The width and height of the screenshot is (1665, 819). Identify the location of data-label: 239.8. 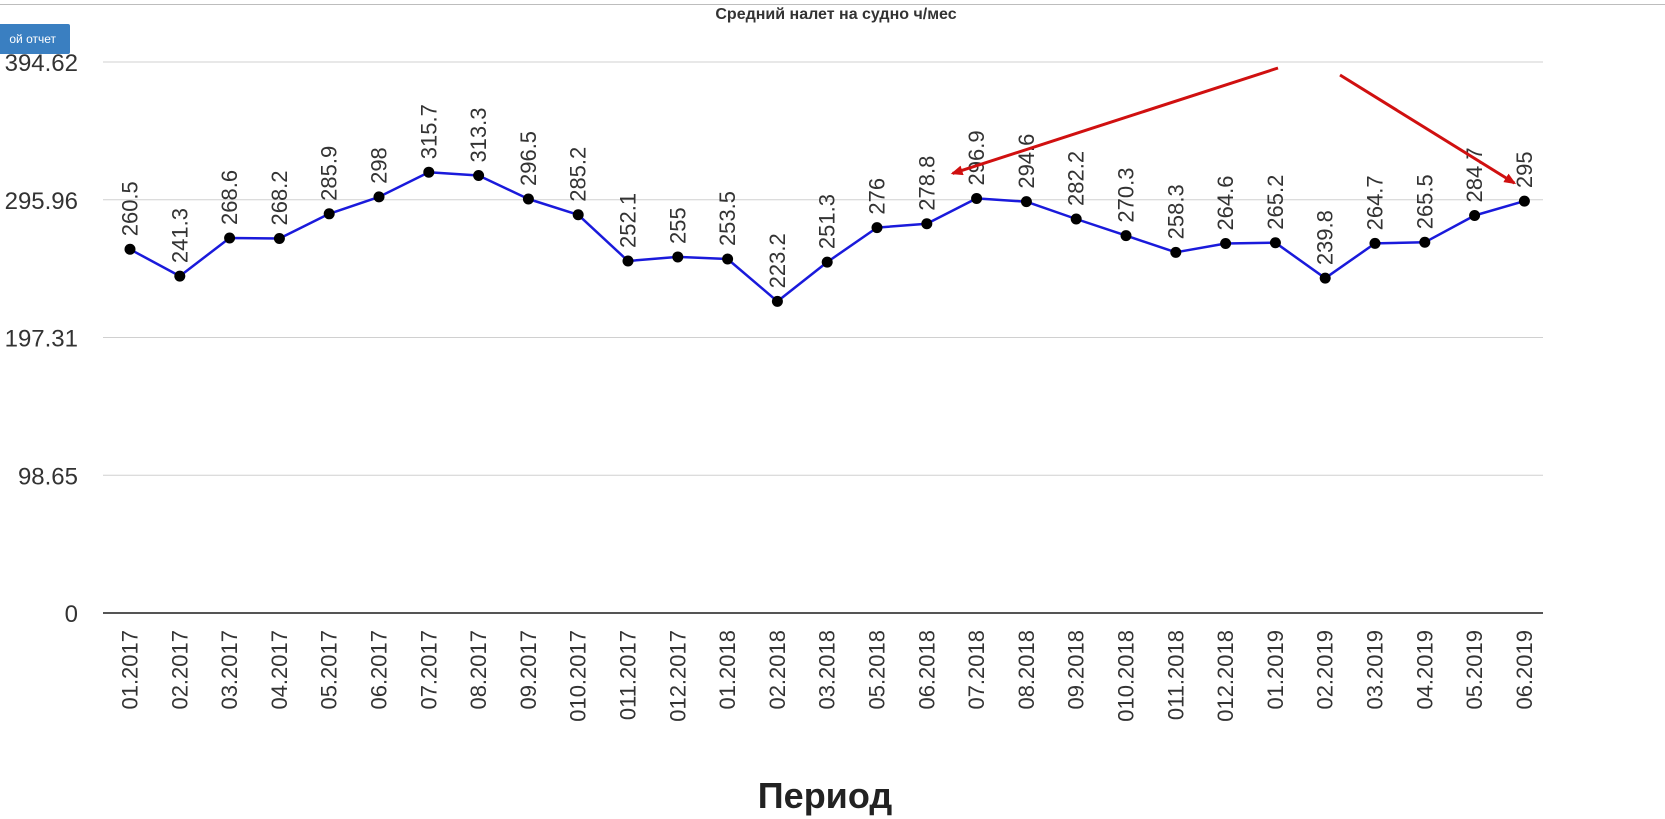
(1325, 237).